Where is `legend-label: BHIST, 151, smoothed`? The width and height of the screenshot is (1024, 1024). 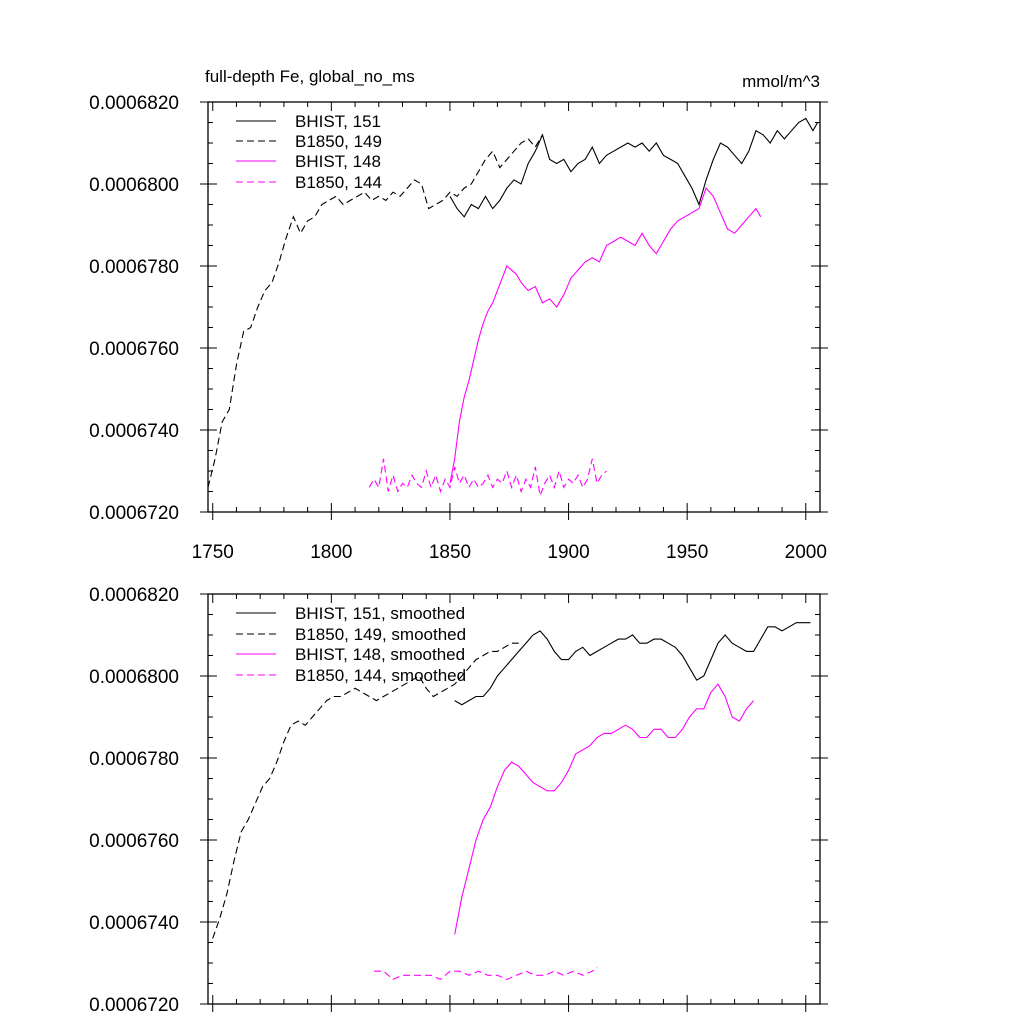 legend-label: BHIST, 151, smoothed is located at coordinates (380, 613).